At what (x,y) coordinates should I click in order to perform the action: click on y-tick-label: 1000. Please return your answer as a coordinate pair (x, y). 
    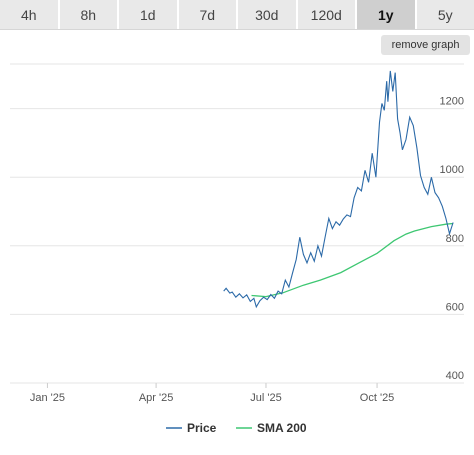
    Looking at the image, I should click on (452, 170).